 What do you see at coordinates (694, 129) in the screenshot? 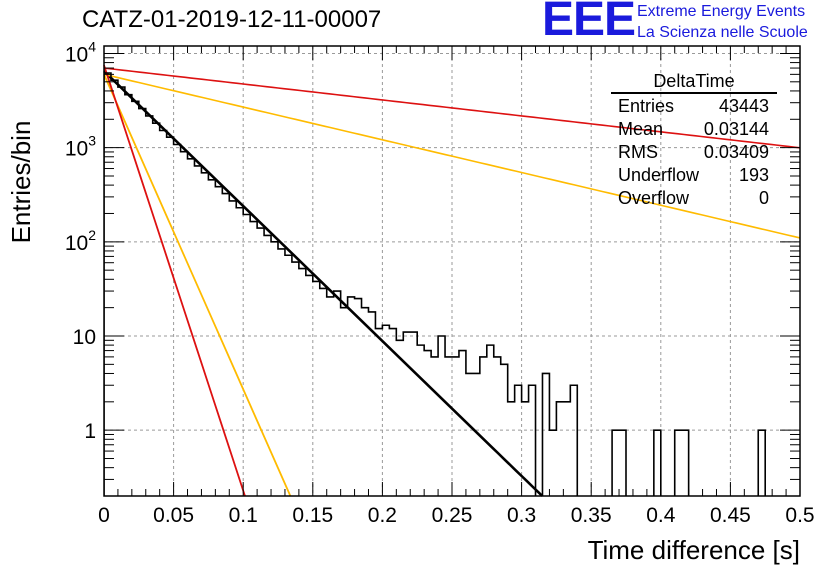
I see `stats-row-mean: Mean 0.03144` at bounding box center [694, 129].